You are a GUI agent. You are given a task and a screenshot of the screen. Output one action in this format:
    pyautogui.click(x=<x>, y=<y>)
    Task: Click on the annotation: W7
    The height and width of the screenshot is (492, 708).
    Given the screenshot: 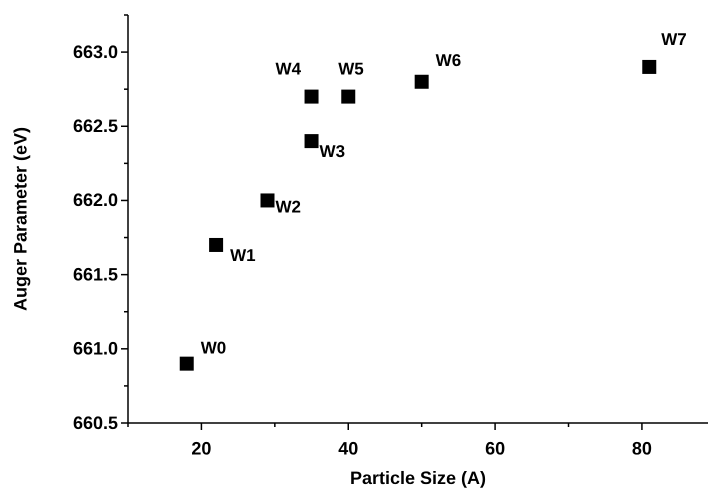 What is the action you would take?
    pyautogui.click(x=674, y=39)
    